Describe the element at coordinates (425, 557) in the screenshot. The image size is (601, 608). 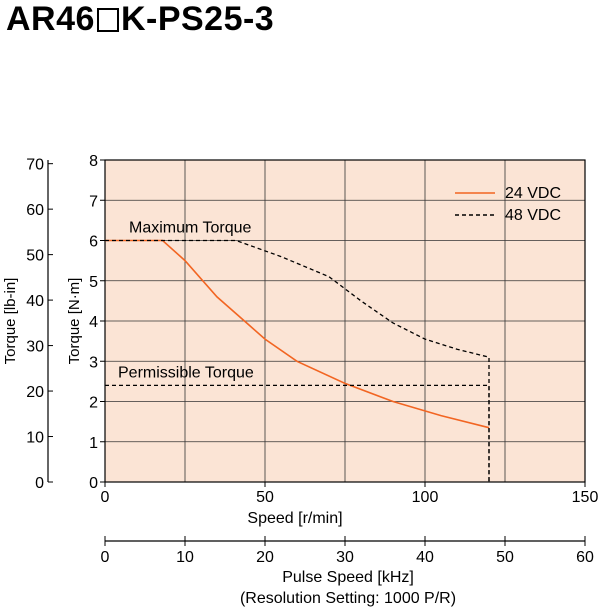
I see `pulse-axis-tick-label: 40` at that location.